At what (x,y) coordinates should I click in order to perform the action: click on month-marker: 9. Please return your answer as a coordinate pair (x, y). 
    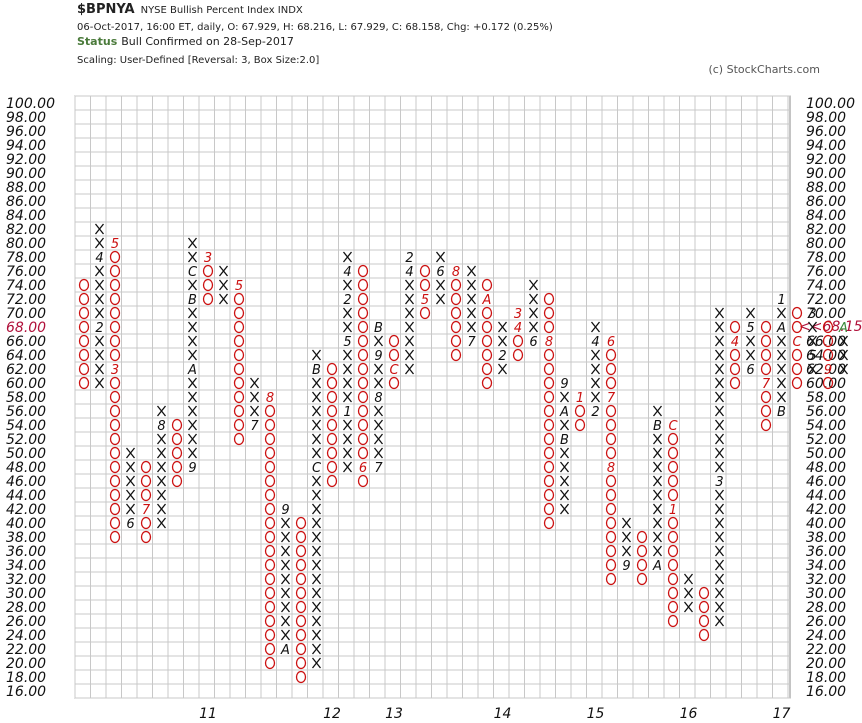
    Looking at the image, I should click on (564, 384).